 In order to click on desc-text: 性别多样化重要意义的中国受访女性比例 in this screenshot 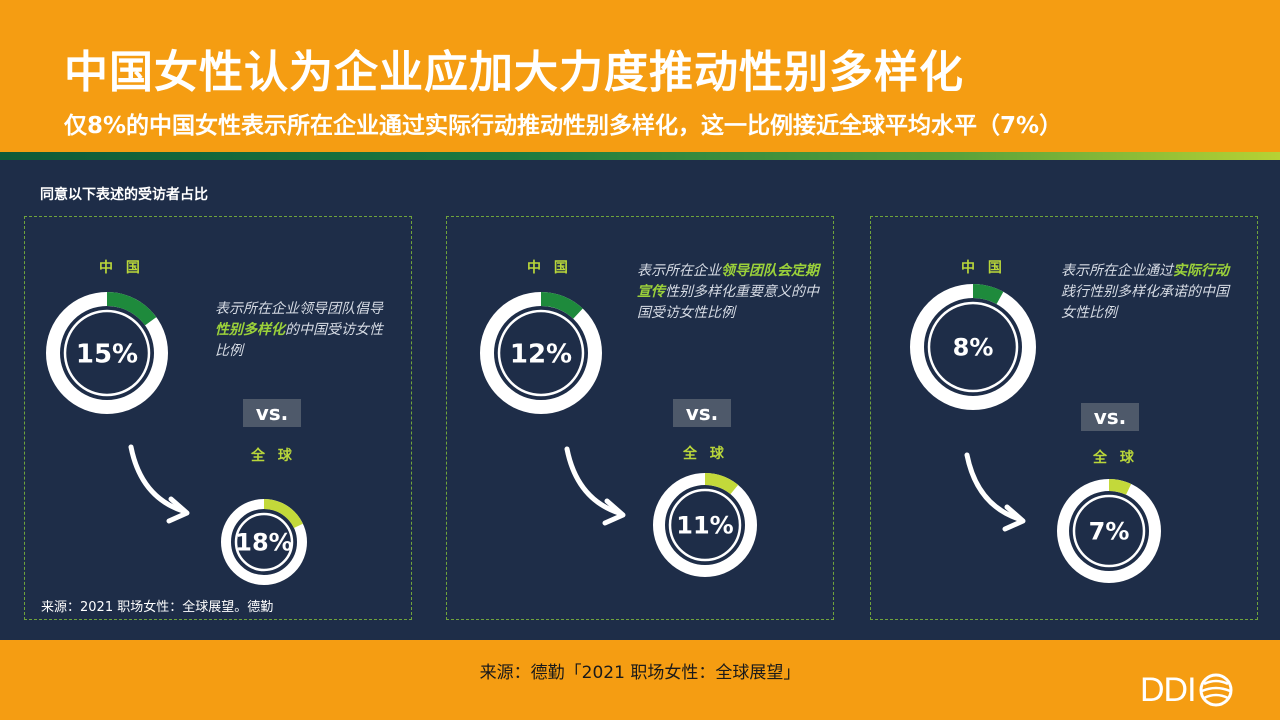, I will do `click(728, 302)`.